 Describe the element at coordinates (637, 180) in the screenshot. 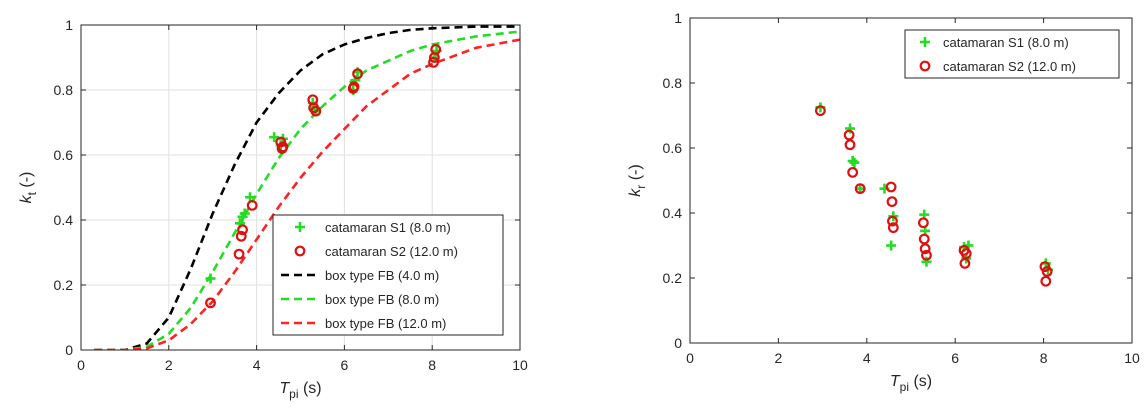

I see `y-axis-label: kr (-)` at that location.